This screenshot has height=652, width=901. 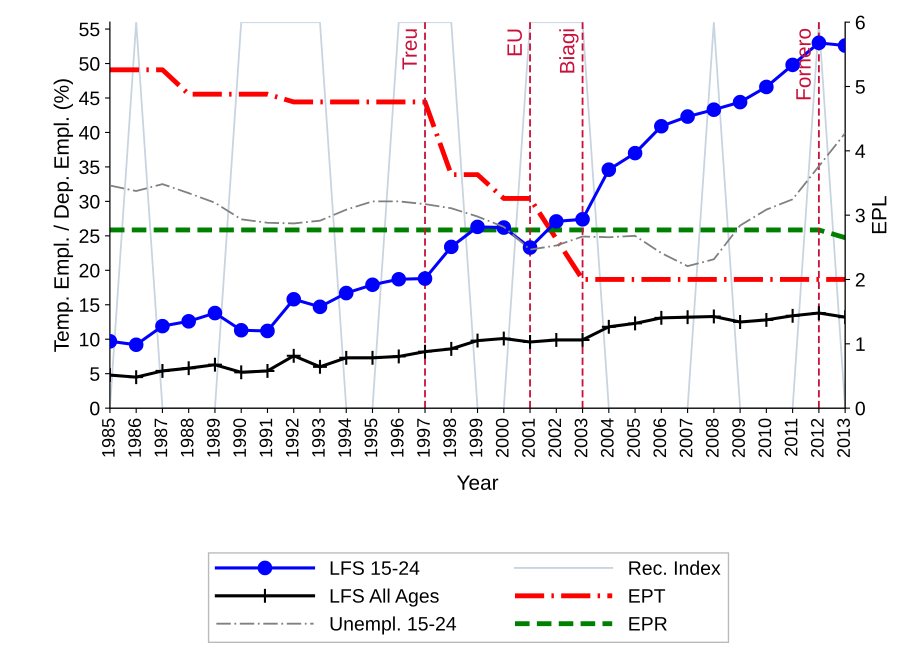 What do you see at coordinates (64, 215) in the screenshot?
I see `y-axis-title: Temp. Empl. / Dep. Empl. (%)` at bounding box center [64, 215].